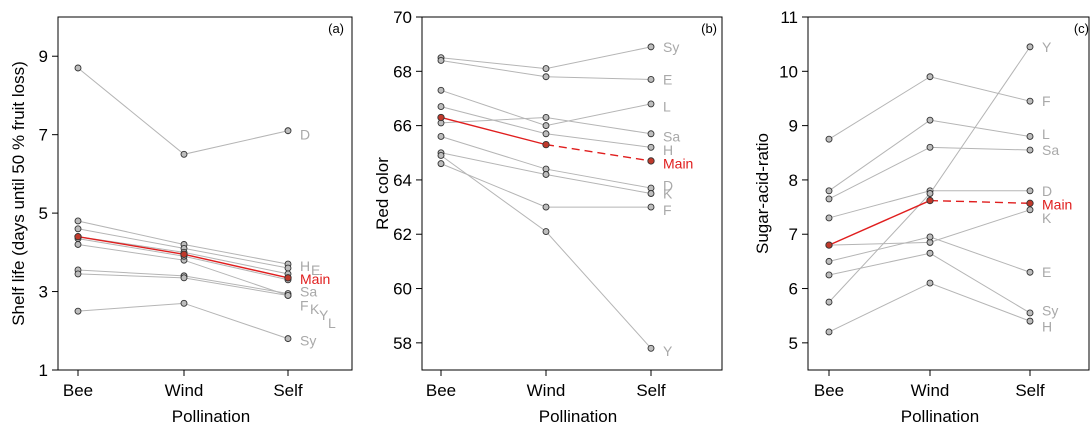 The image size is (1090, 430). What do you see at coordinates (305, 266) in the screenshot?
I see `series-label-h: H` at bounding box center [305, 266].